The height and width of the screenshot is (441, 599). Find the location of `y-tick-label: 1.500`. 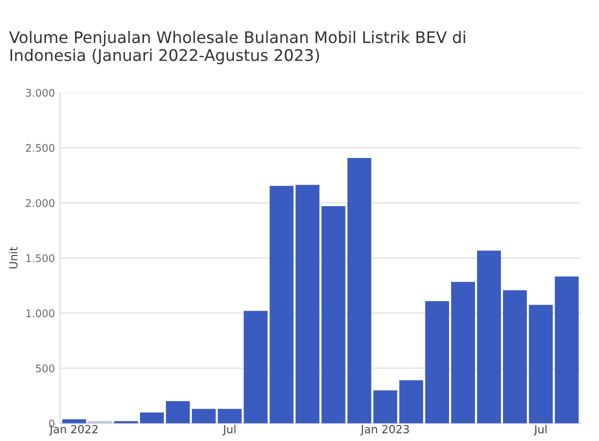

y-tick-label: 1.500 is located at coordinates (40, 258).